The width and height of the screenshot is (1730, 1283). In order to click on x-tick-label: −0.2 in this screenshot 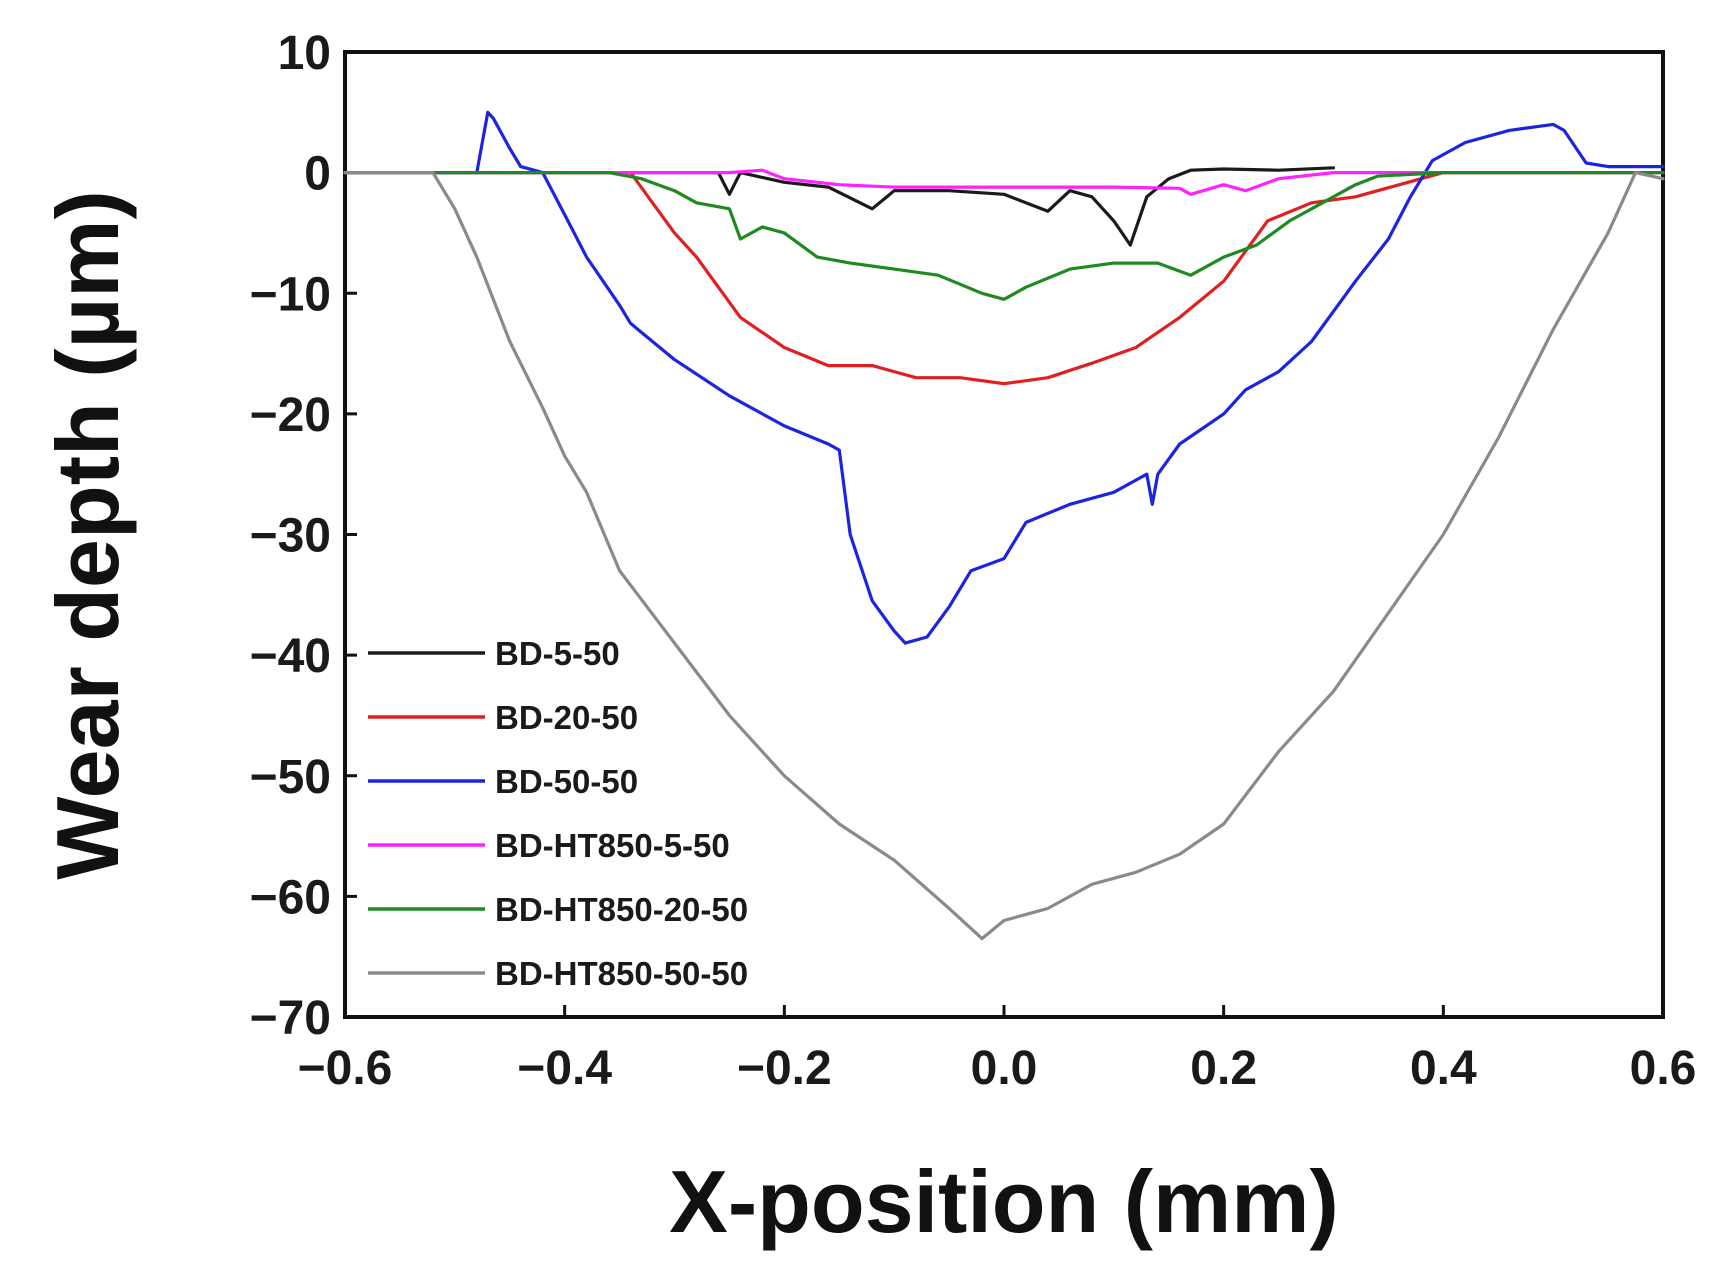, I will do `click(784, 1068)`.